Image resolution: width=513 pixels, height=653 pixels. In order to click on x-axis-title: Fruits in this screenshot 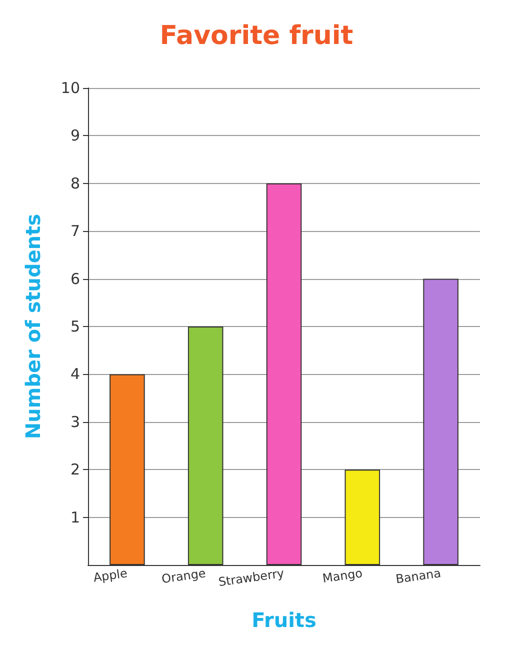, I will do `click(284, 620)`.